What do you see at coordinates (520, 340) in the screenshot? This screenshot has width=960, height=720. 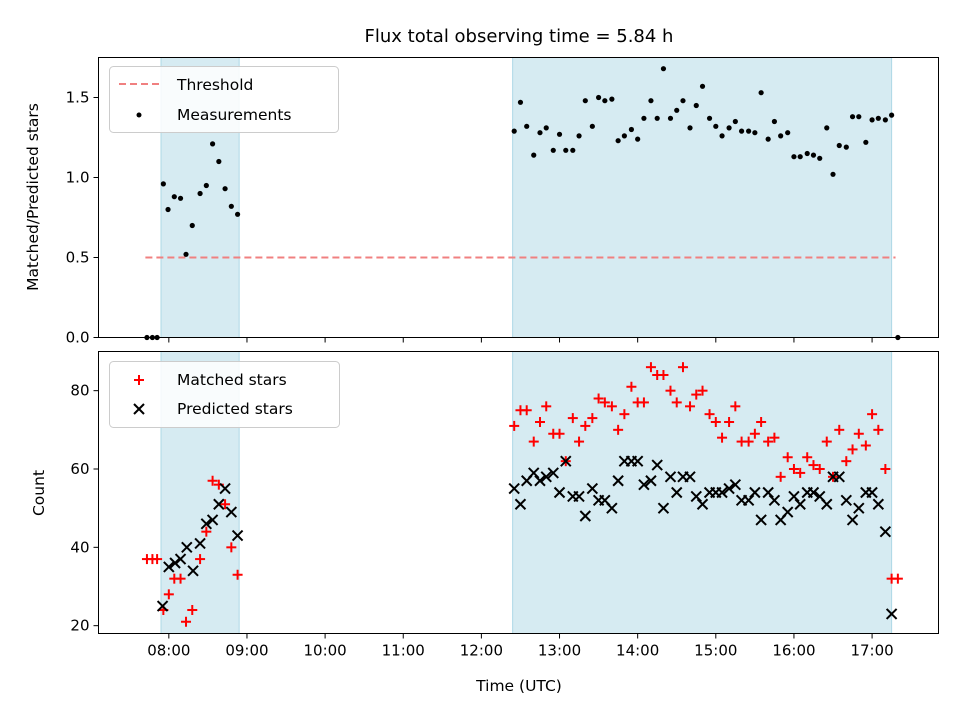 I see `top-panel-x-ticks` at bounding box center [520, 340].